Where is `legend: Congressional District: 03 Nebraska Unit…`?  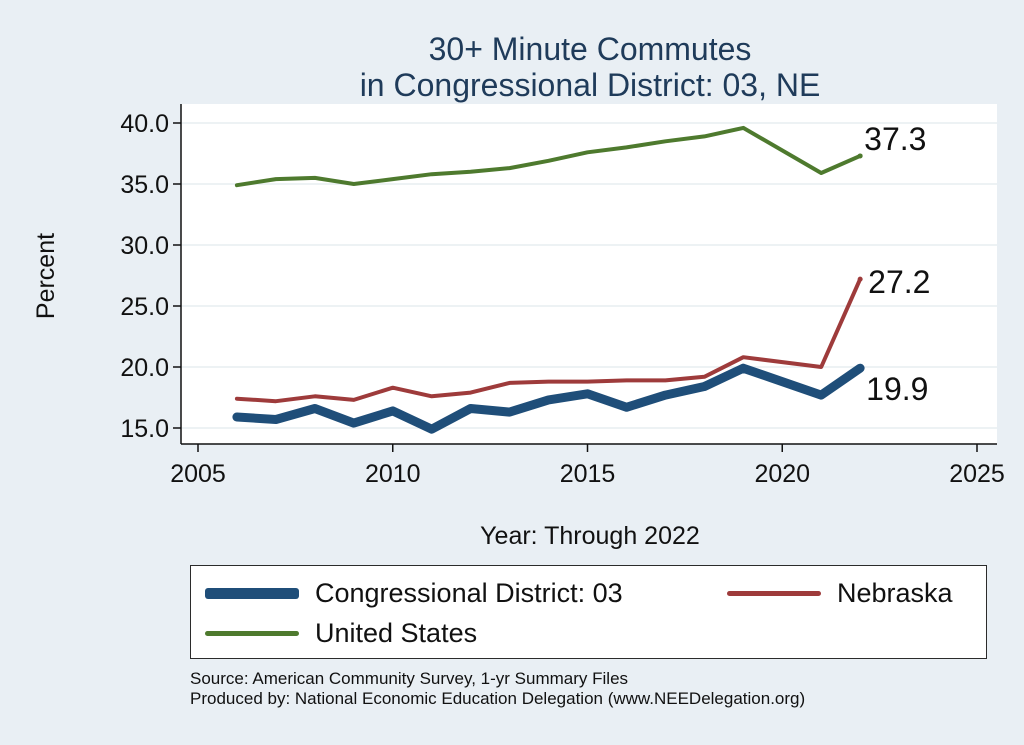
legend: Congressional District: 03 Nebraska Unit… is located at coordinates (588, 612).